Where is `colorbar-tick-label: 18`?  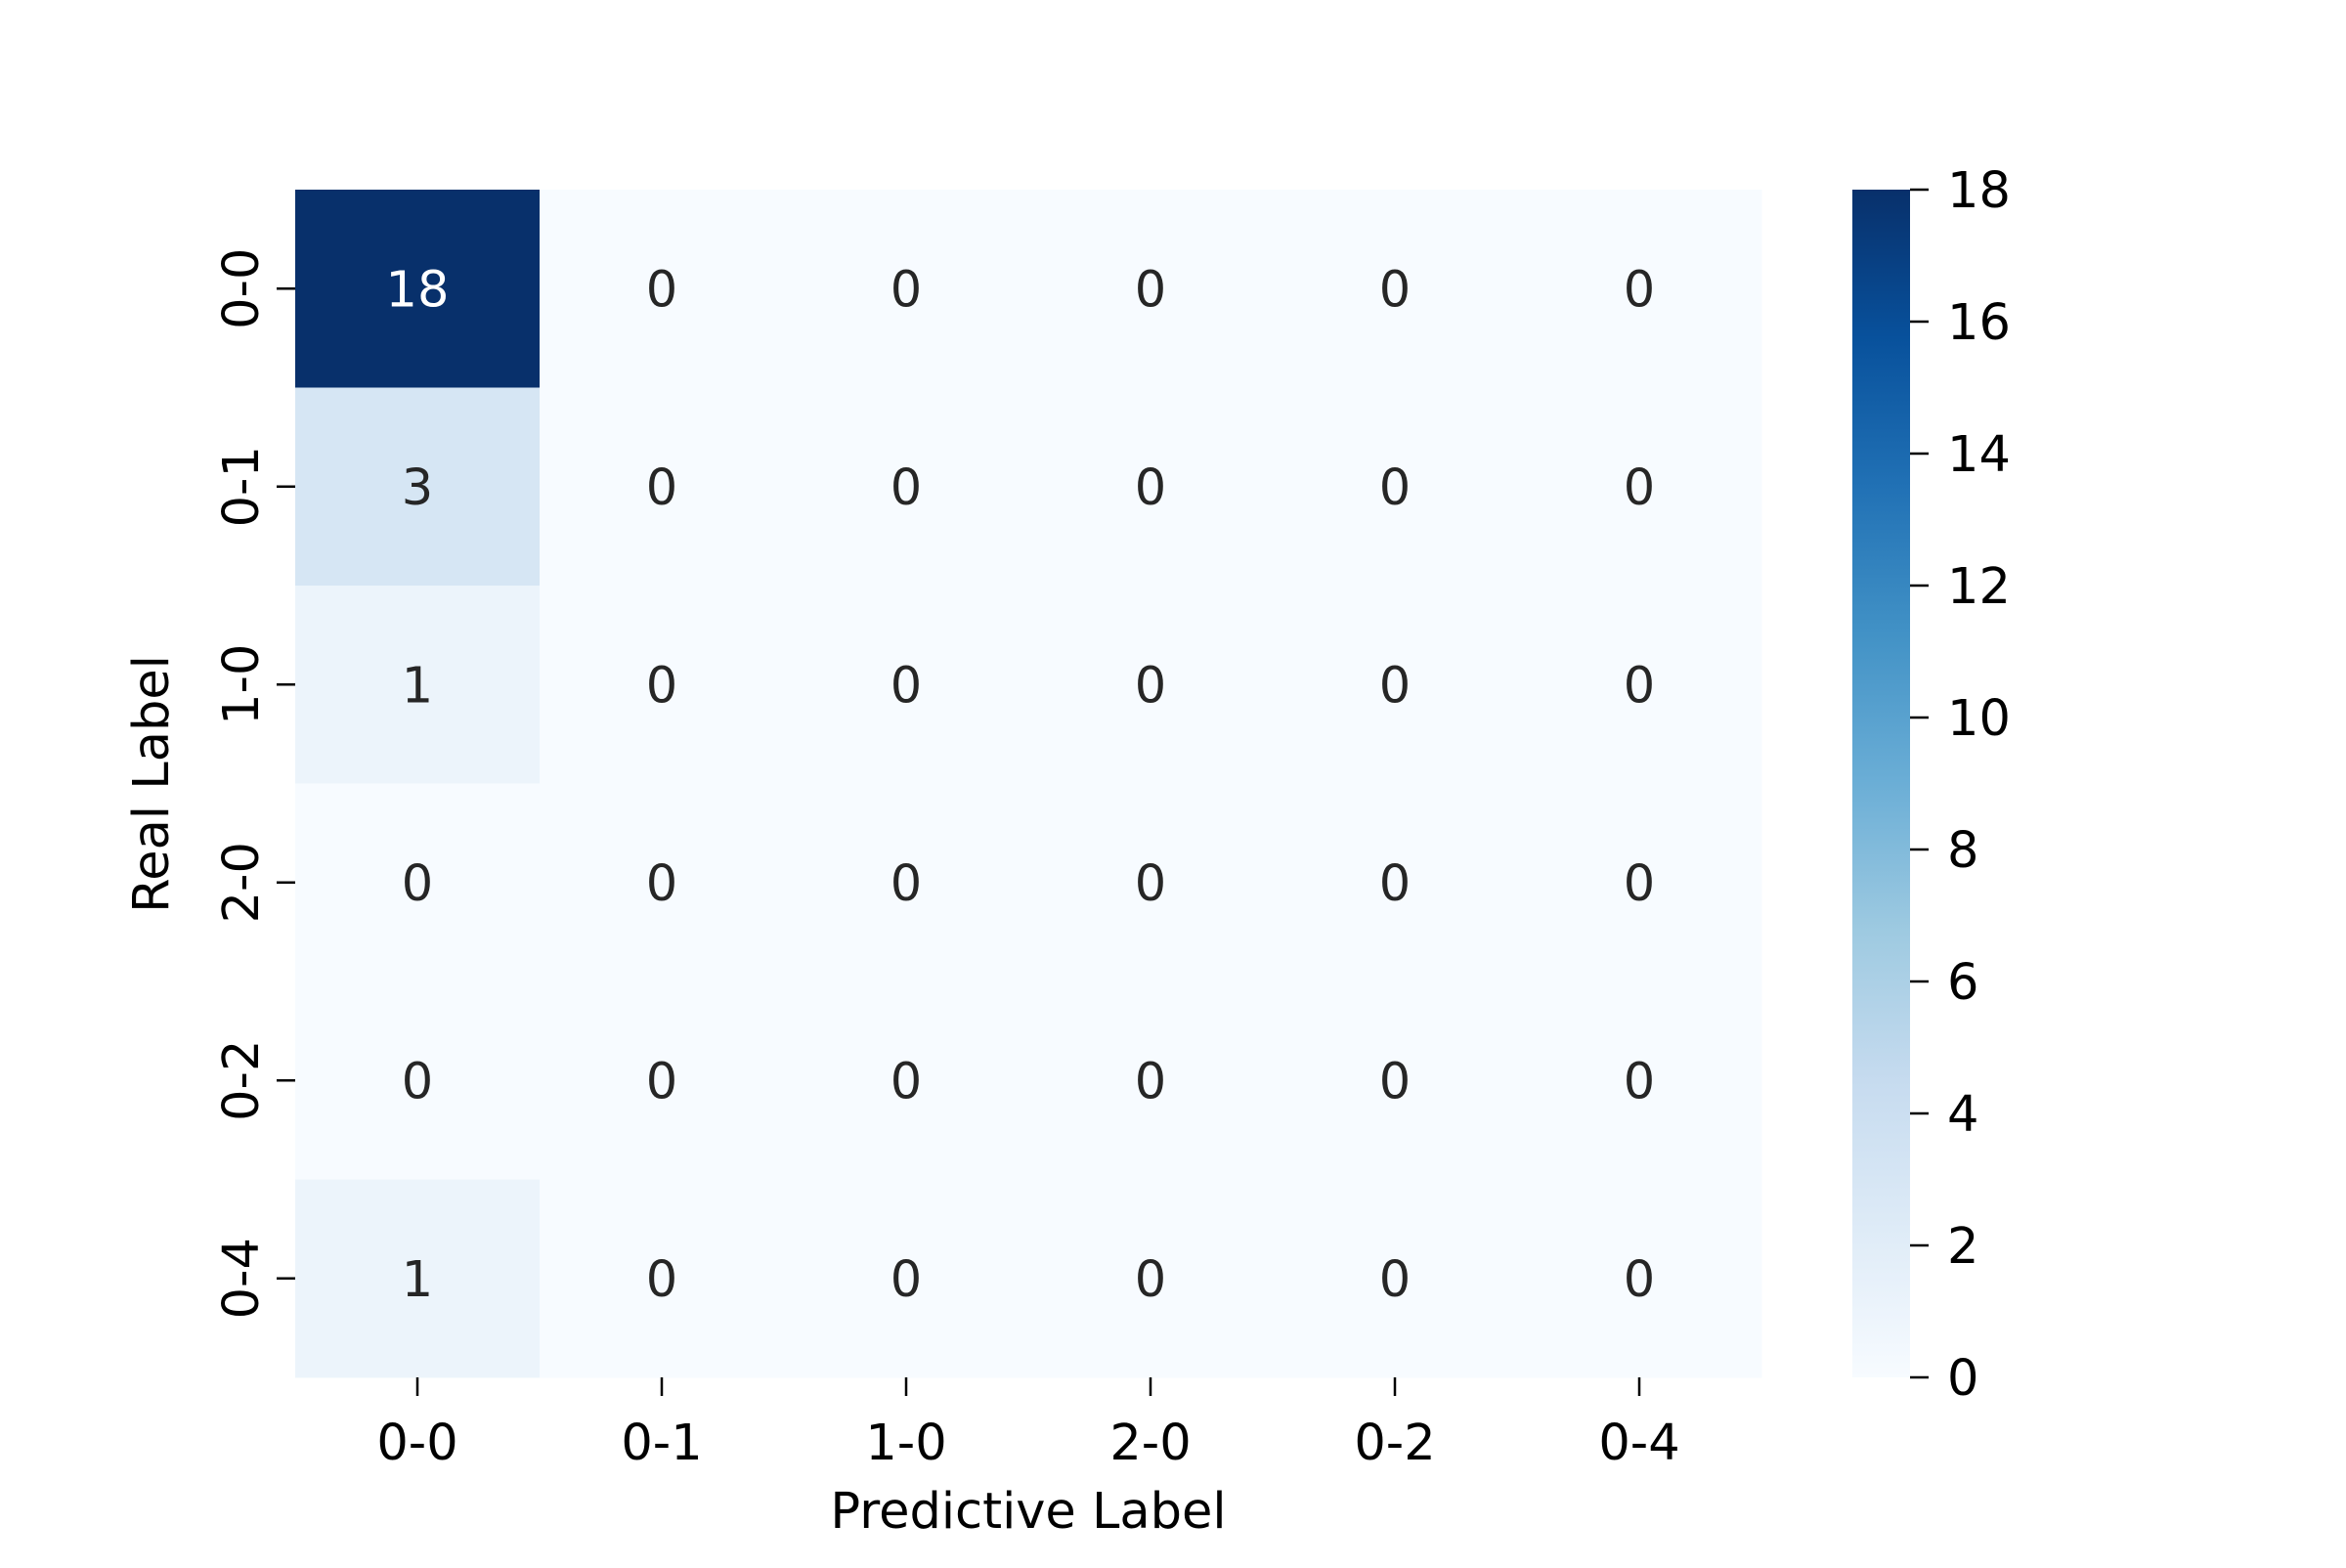
colorbar-tick-label: 18 is located at coordinates (1979, 191).